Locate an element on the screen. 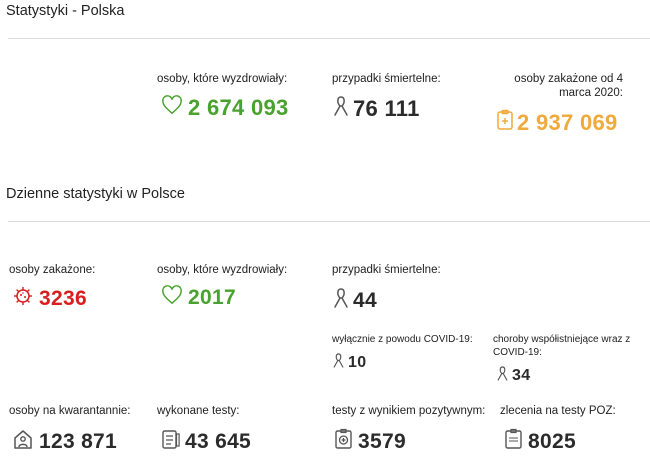 The width and height of the screenshot is (650, 470). deaths-covid-only-stat: 10 is located at coordinates (349, 363).